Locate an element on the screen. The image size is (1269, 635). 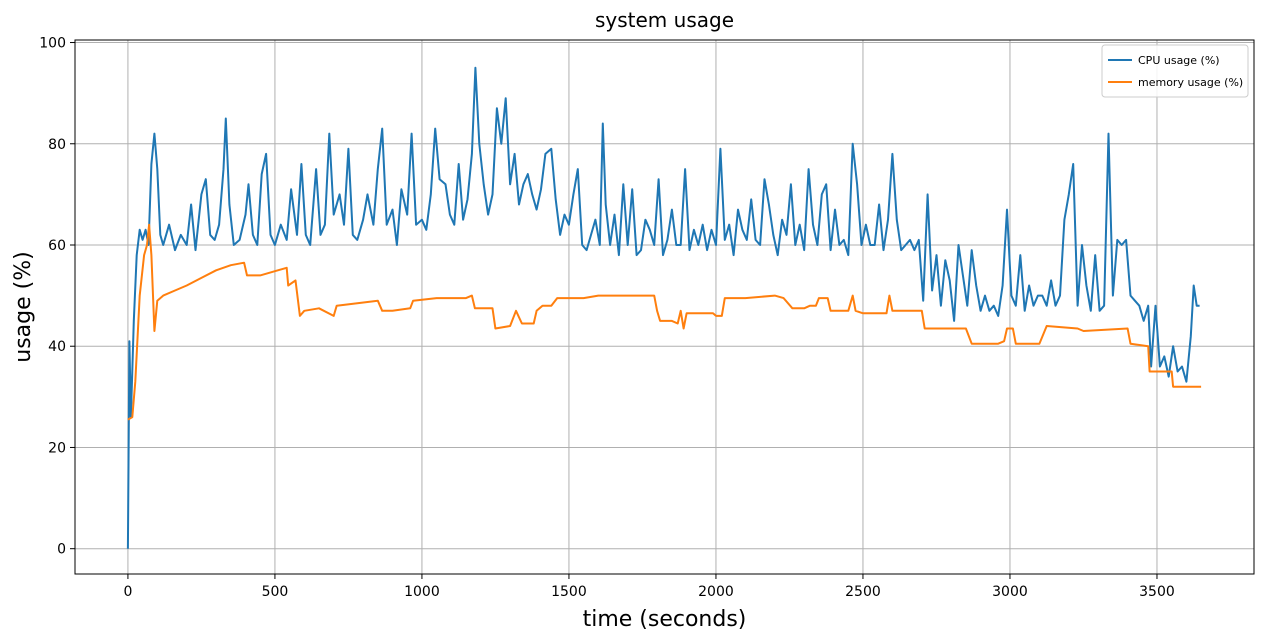
x-tick-label: 2500 is located at coordinates (863, 592).